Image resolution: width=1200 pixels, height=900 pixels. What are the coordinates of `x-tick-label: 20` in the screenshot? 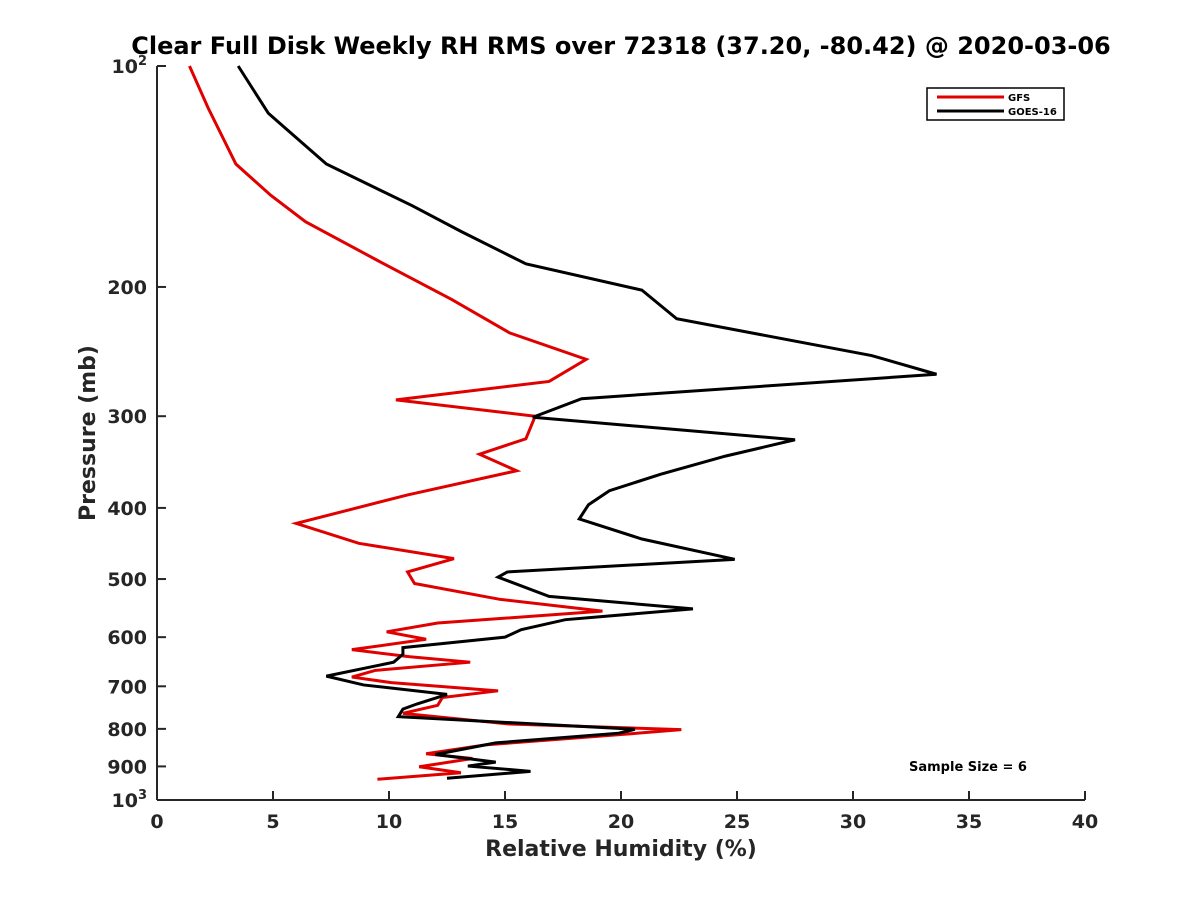 It's located at (621, 822).